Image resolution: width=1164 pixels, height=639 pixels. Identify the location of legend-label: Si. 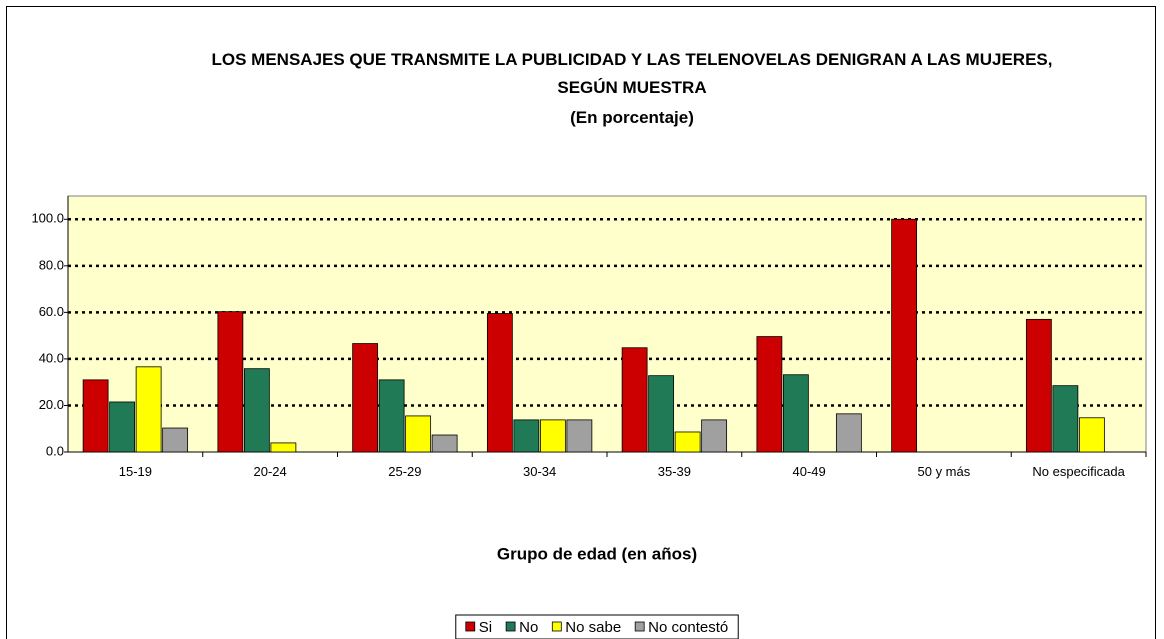
(485, 627).